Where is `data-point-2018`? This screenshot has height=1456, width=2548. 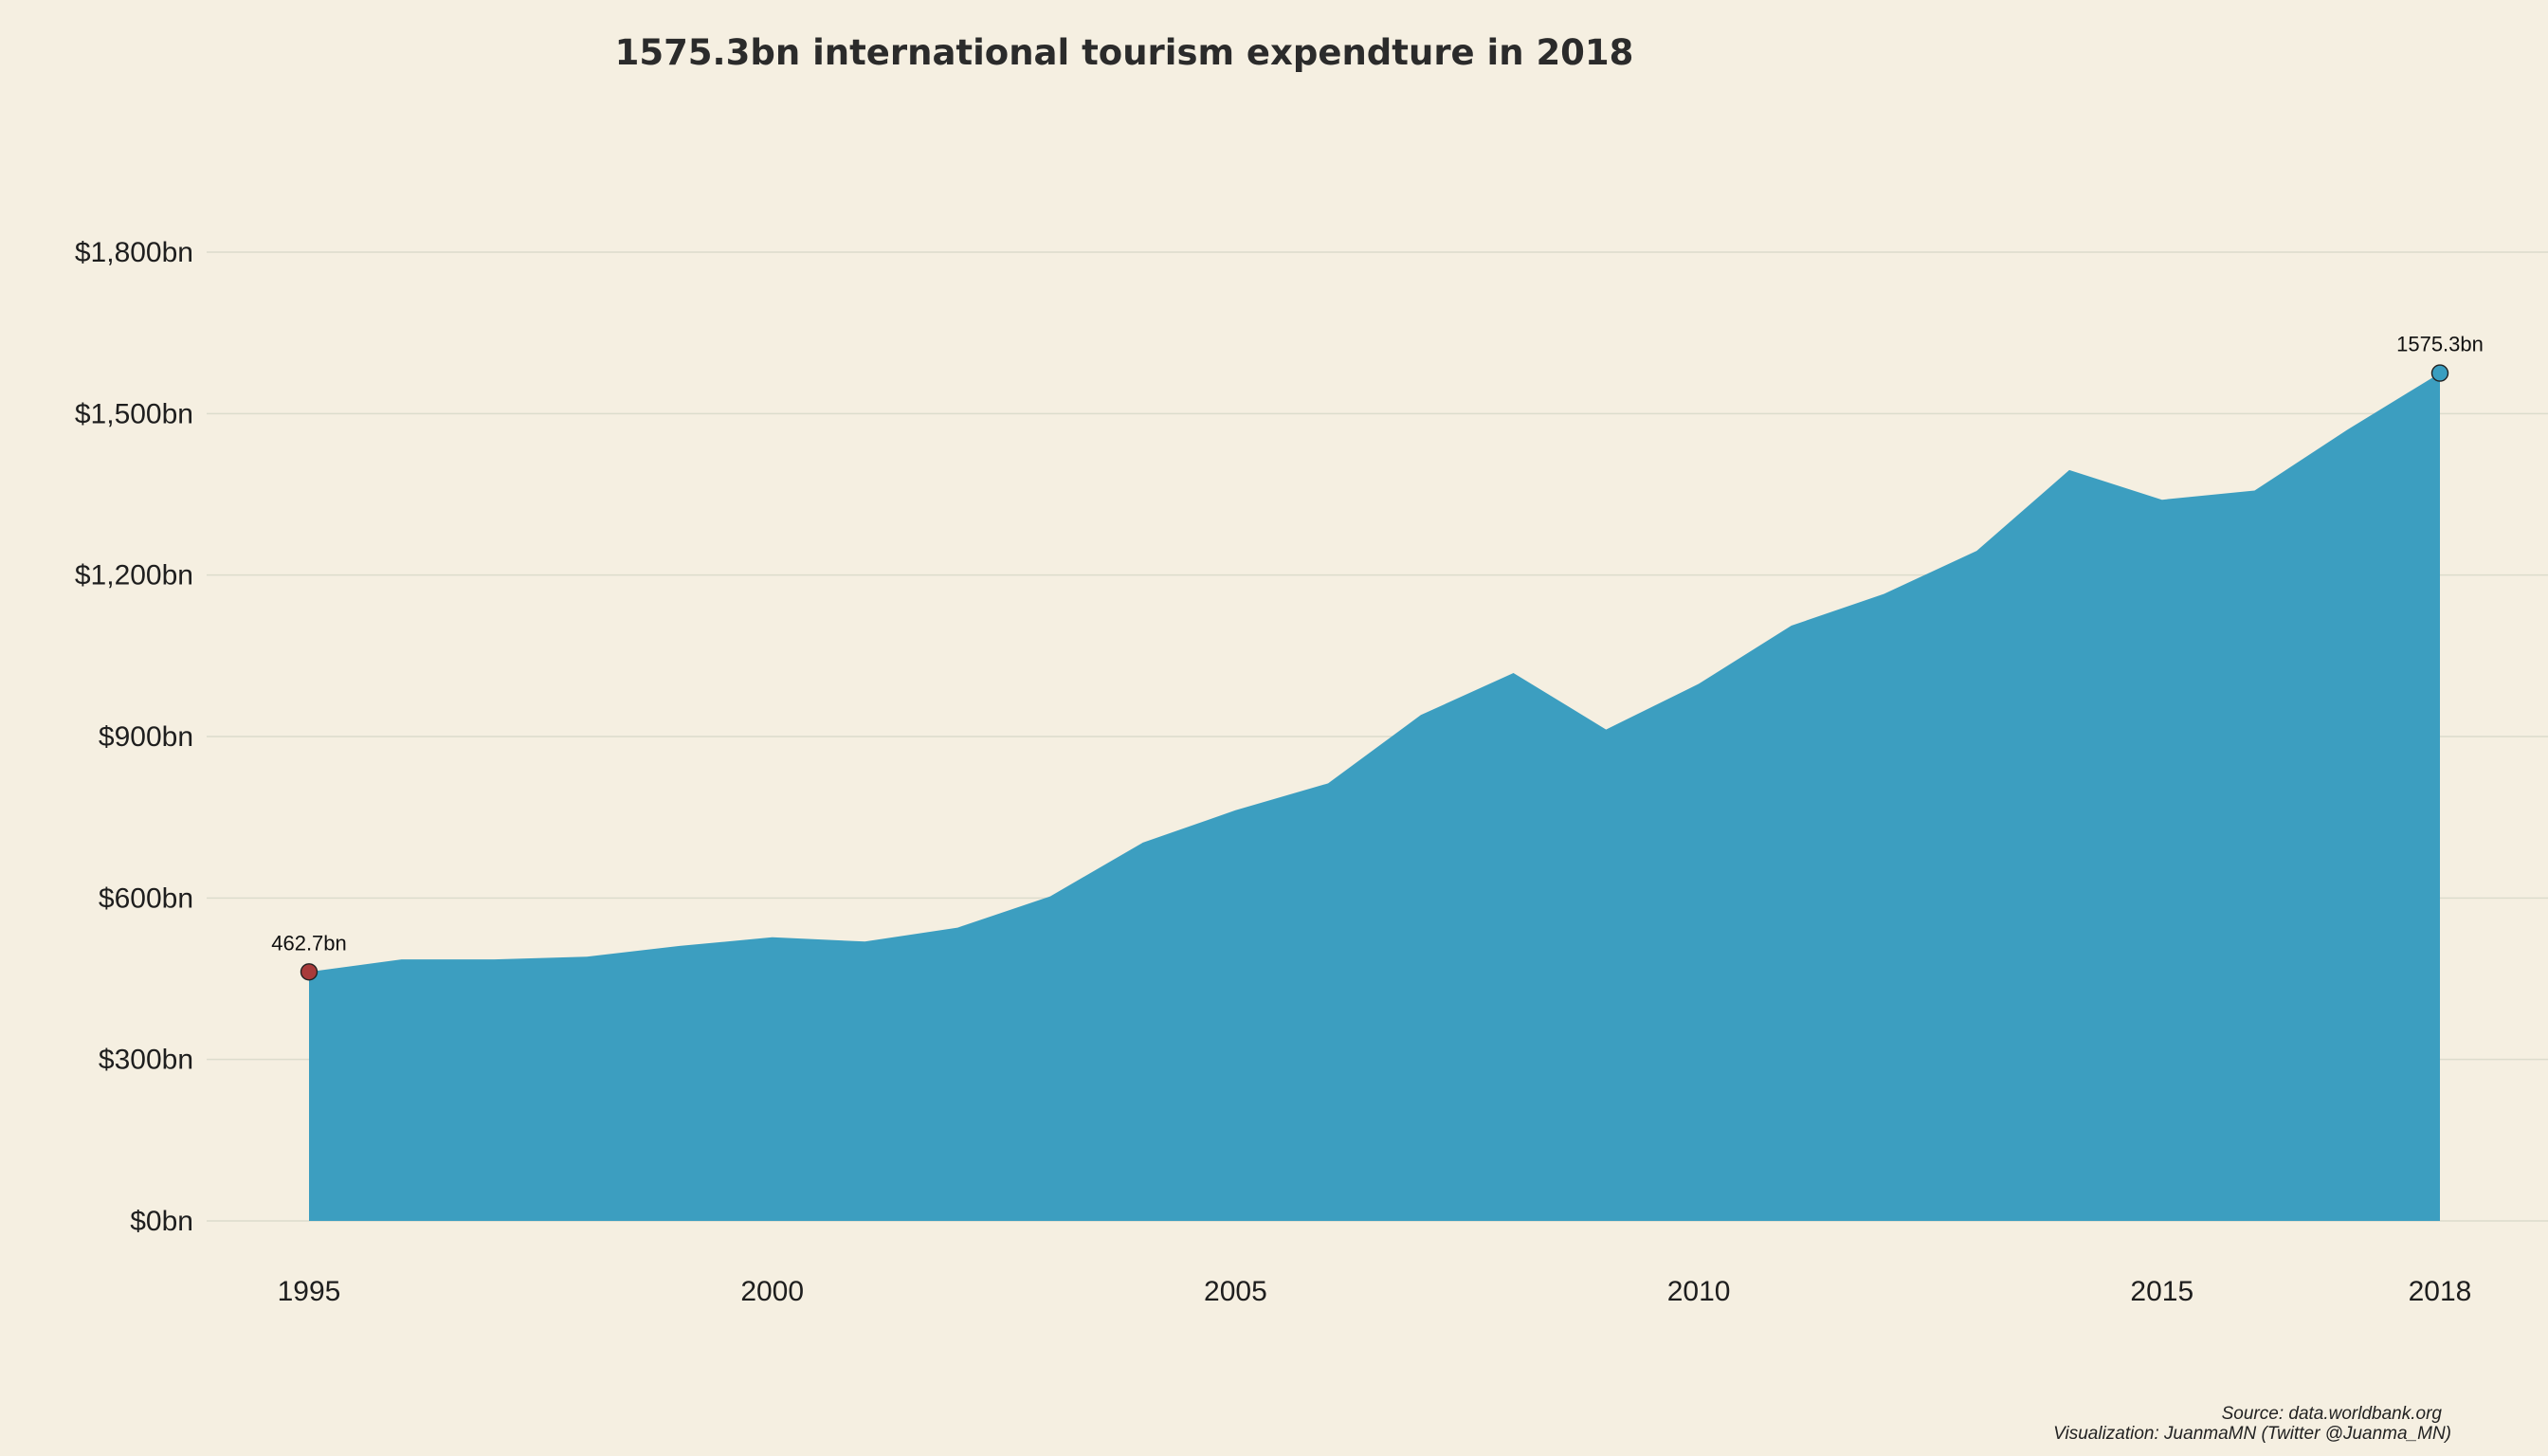
data-point-2018 is located at coordinates (2439, 373).